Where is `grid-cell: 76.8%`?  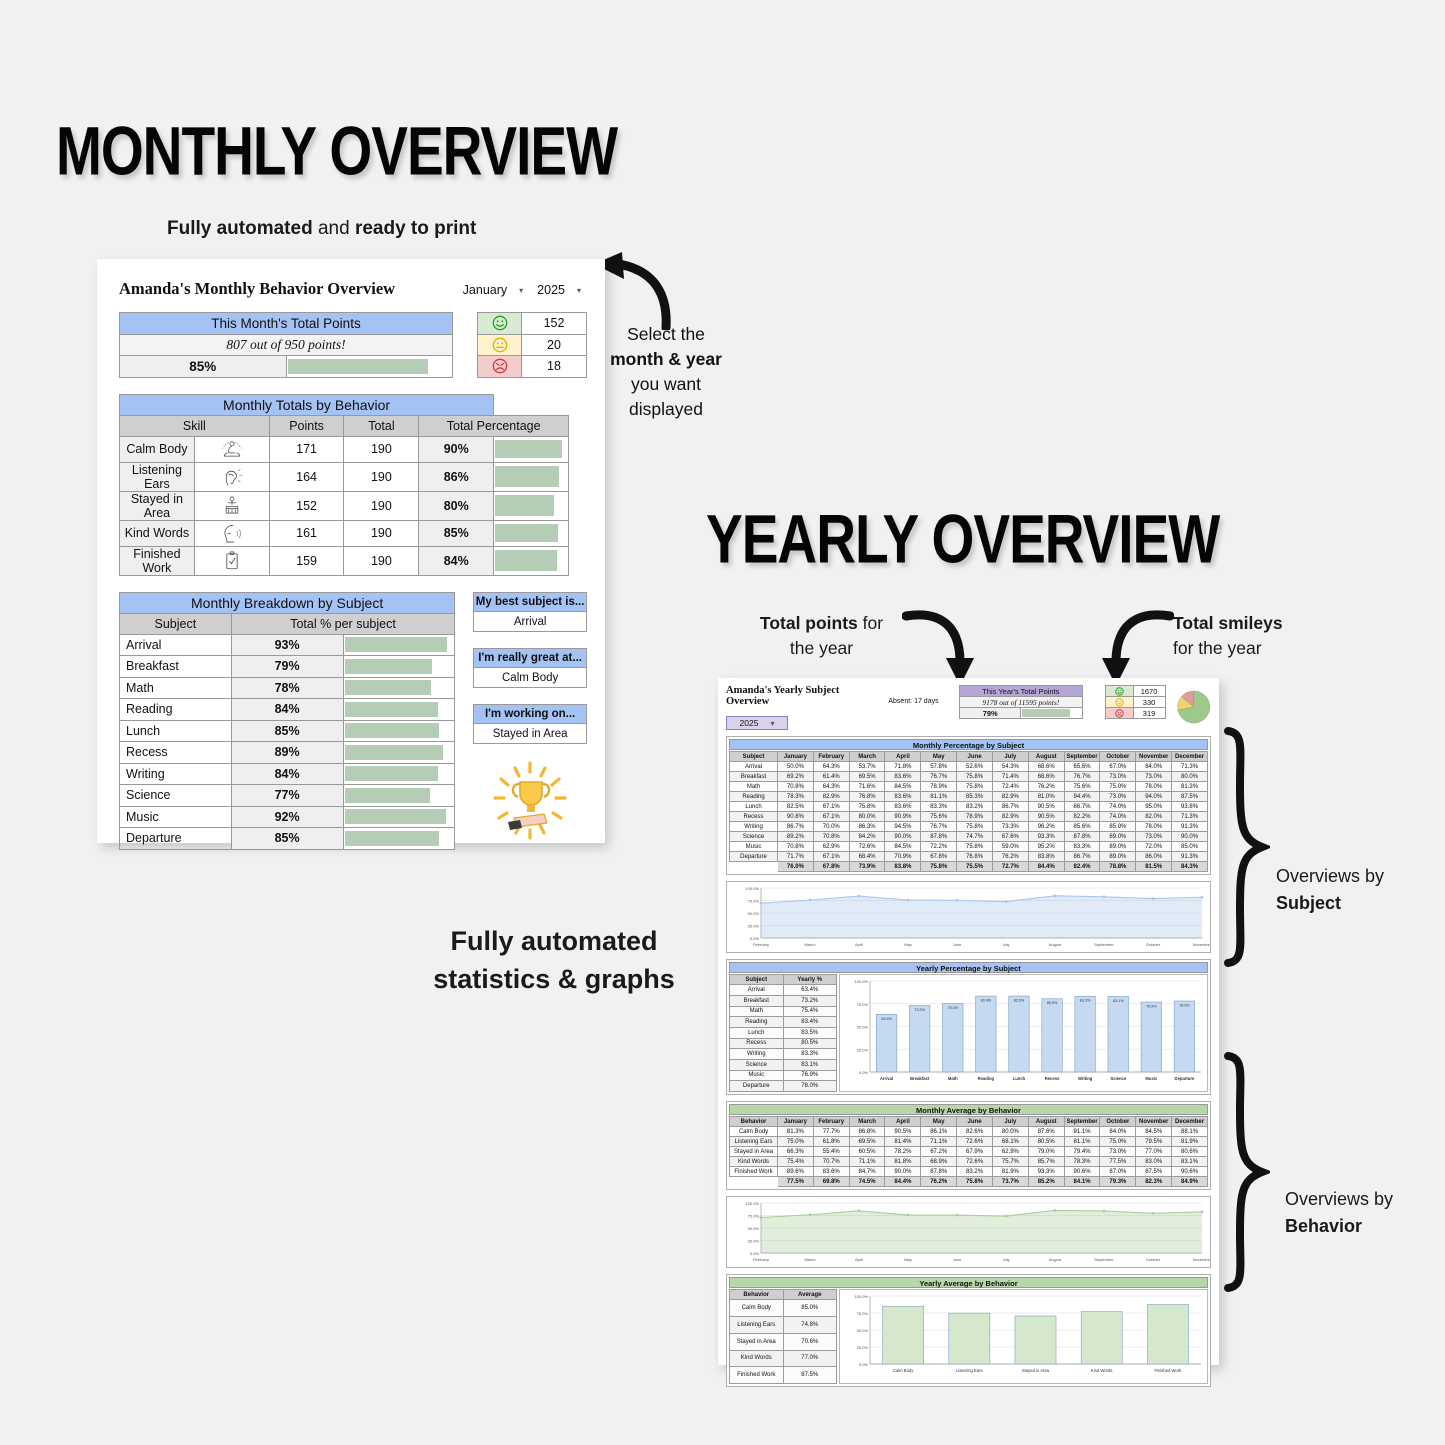 grid-cell: 76.8% is located at coordinates (974, 856).